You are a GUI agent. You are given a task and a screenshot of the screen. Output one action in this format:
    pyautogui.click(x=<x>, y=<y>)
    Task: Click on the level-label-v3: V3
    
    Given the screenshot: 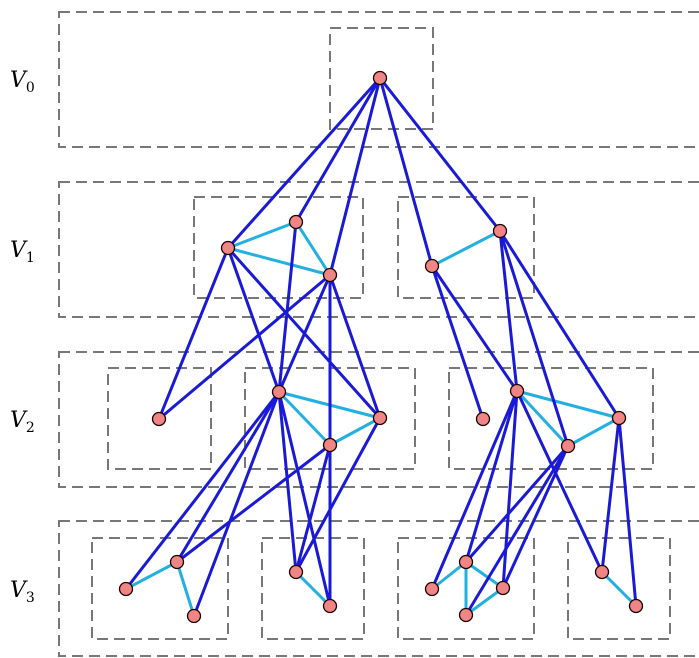 What is the action you would take?
    pyautogui.click(x=22, y=592)
    